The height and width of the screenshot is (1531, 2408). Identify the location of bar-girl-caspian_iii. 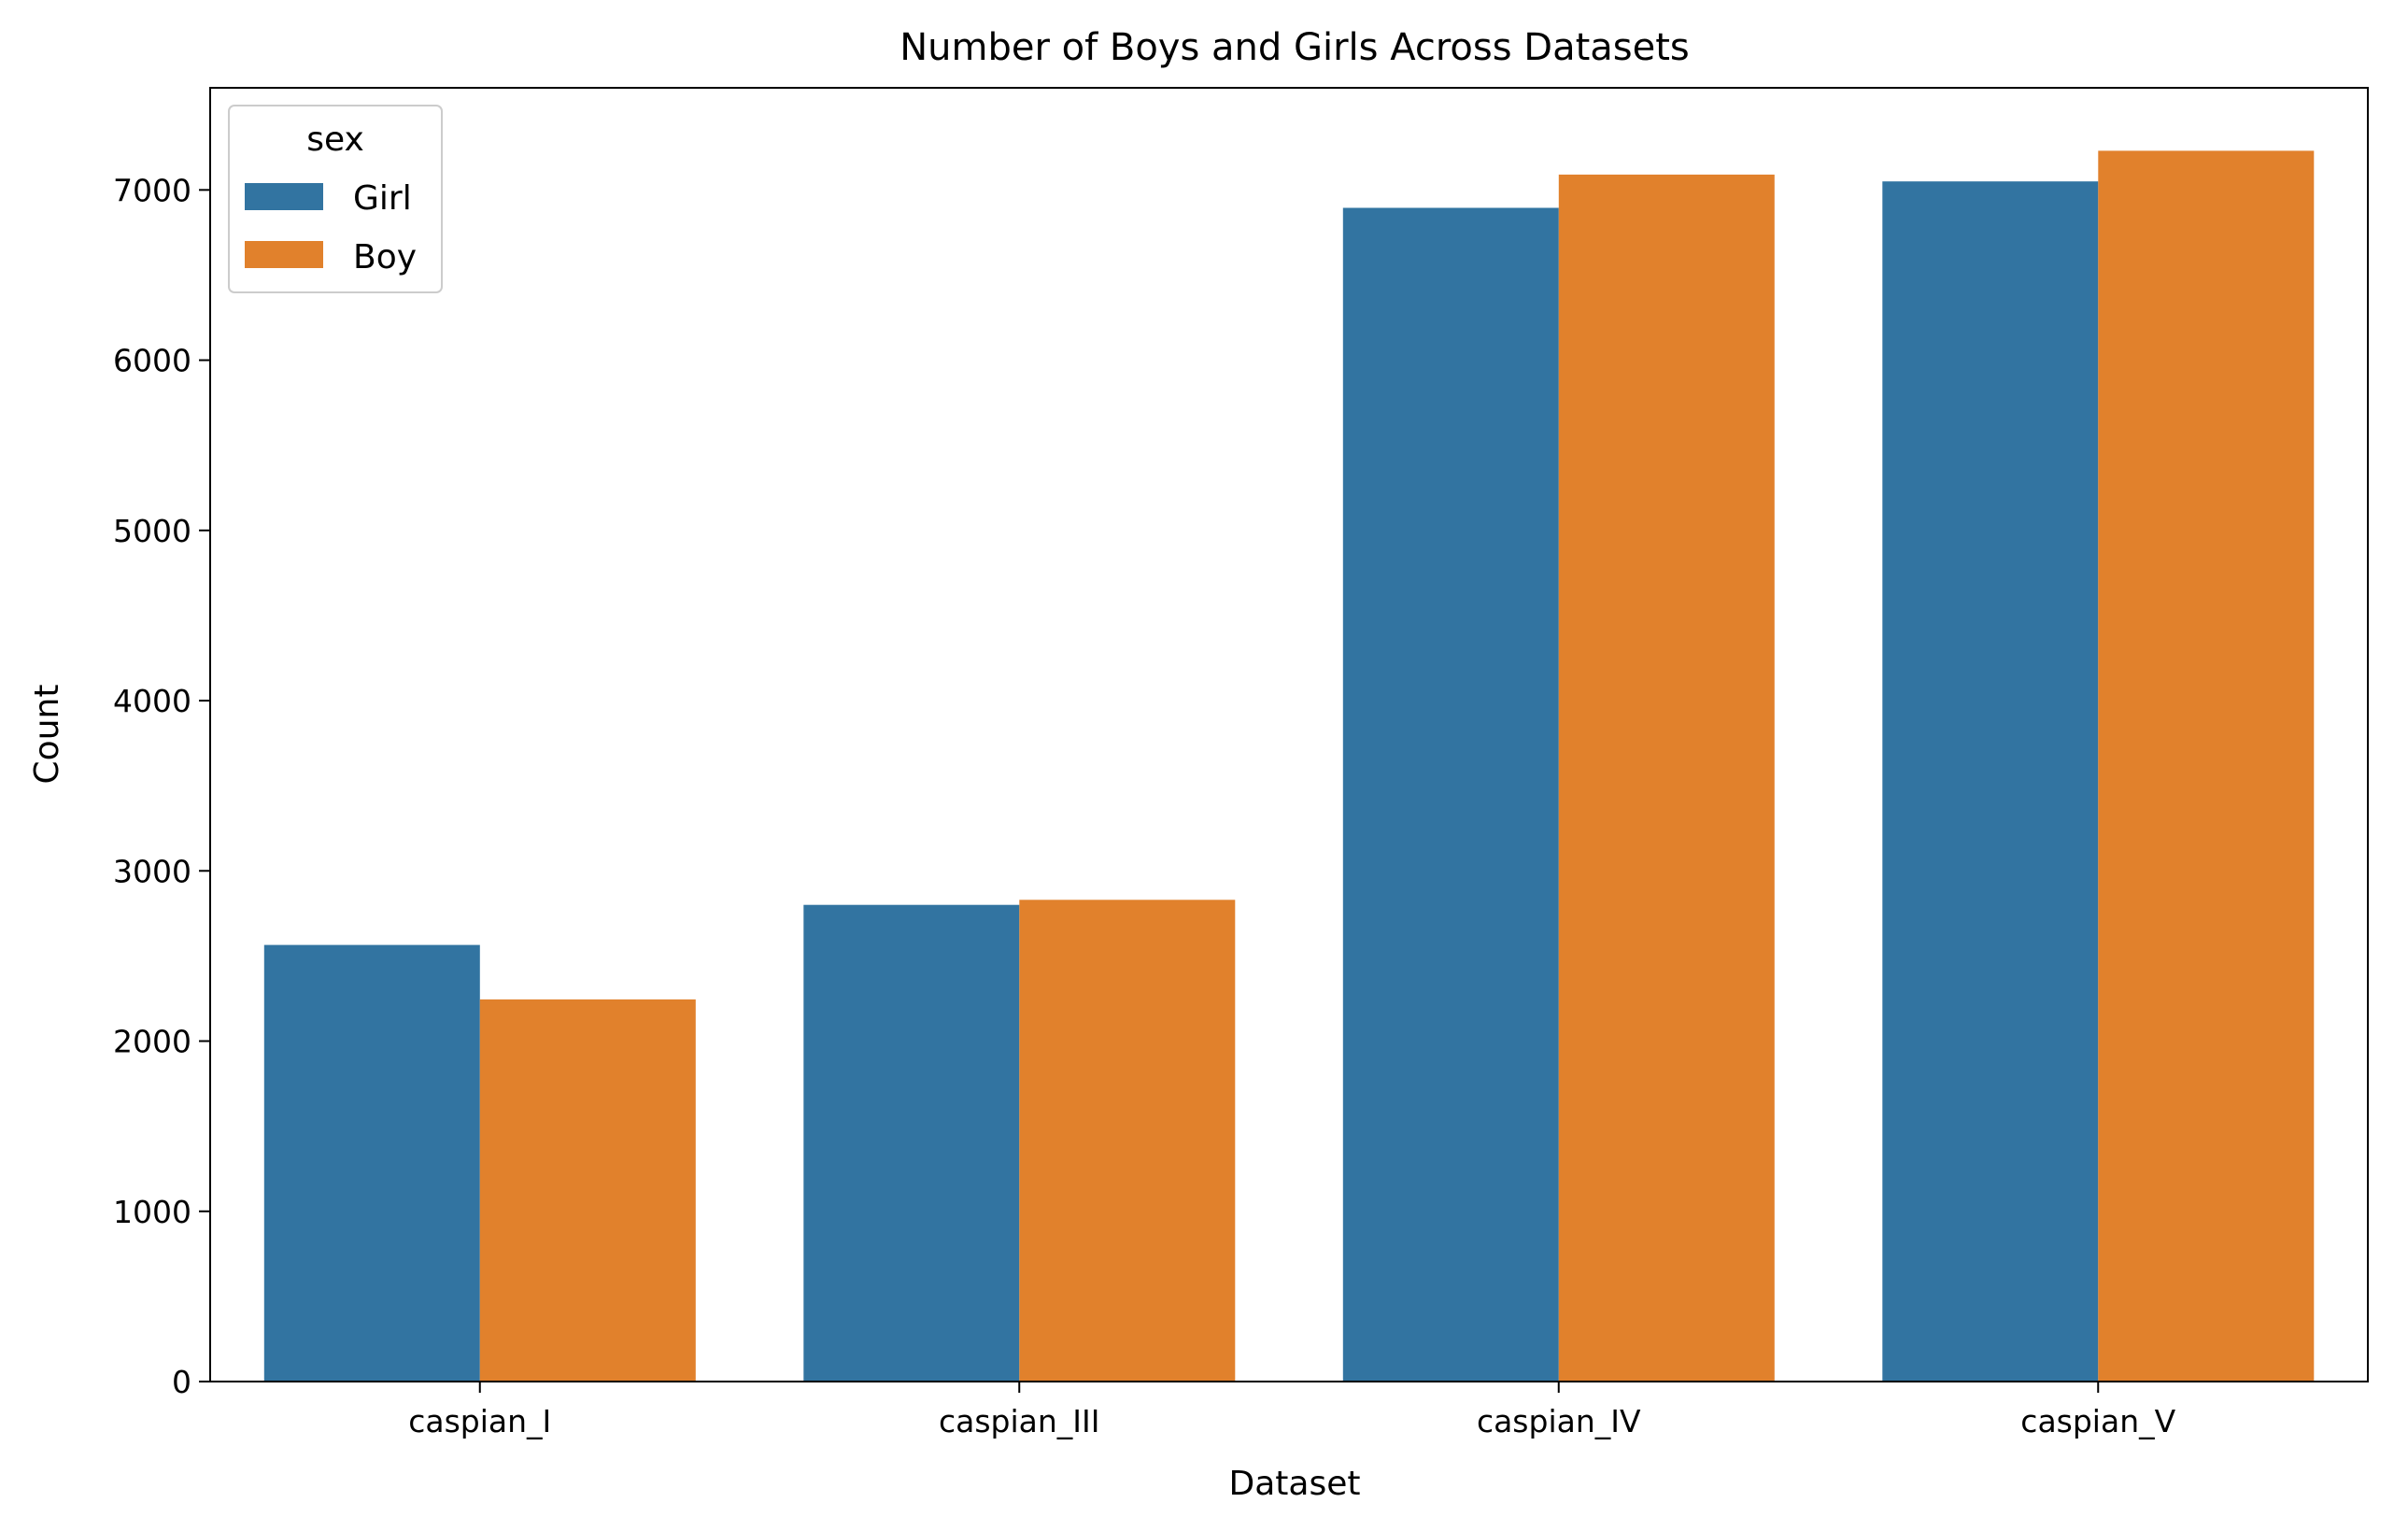
(911, 1143).